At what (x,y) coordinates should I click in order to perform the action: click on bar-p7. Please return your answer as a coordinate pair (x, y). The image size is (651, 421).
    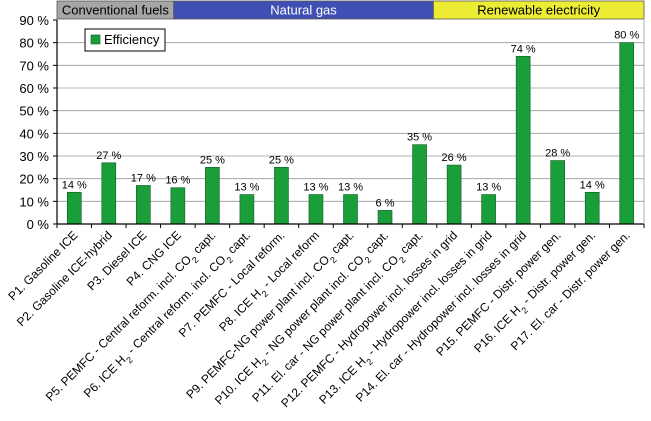
    Looking at the image, I should click on (281, 196).